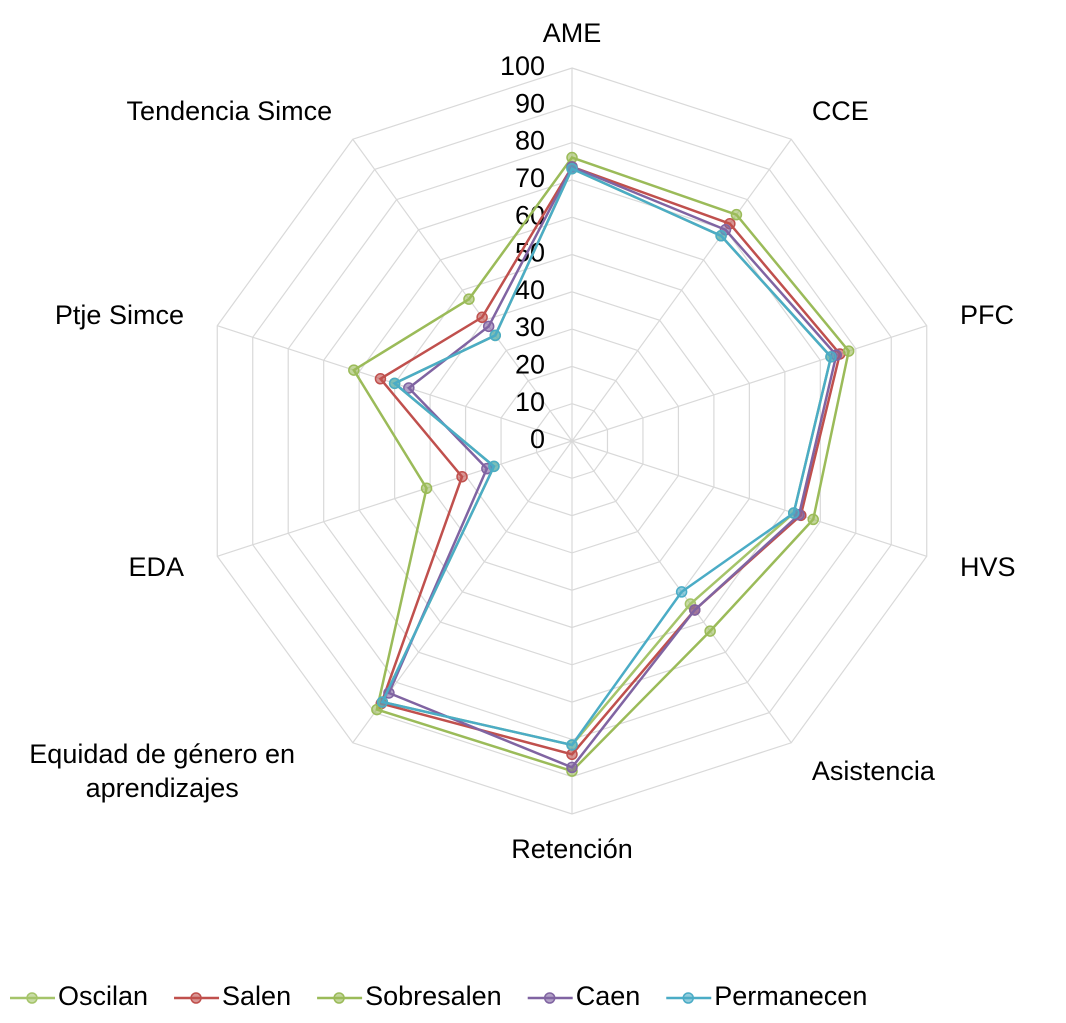  I want to click on legend-item: Caen, so click(584, 996).